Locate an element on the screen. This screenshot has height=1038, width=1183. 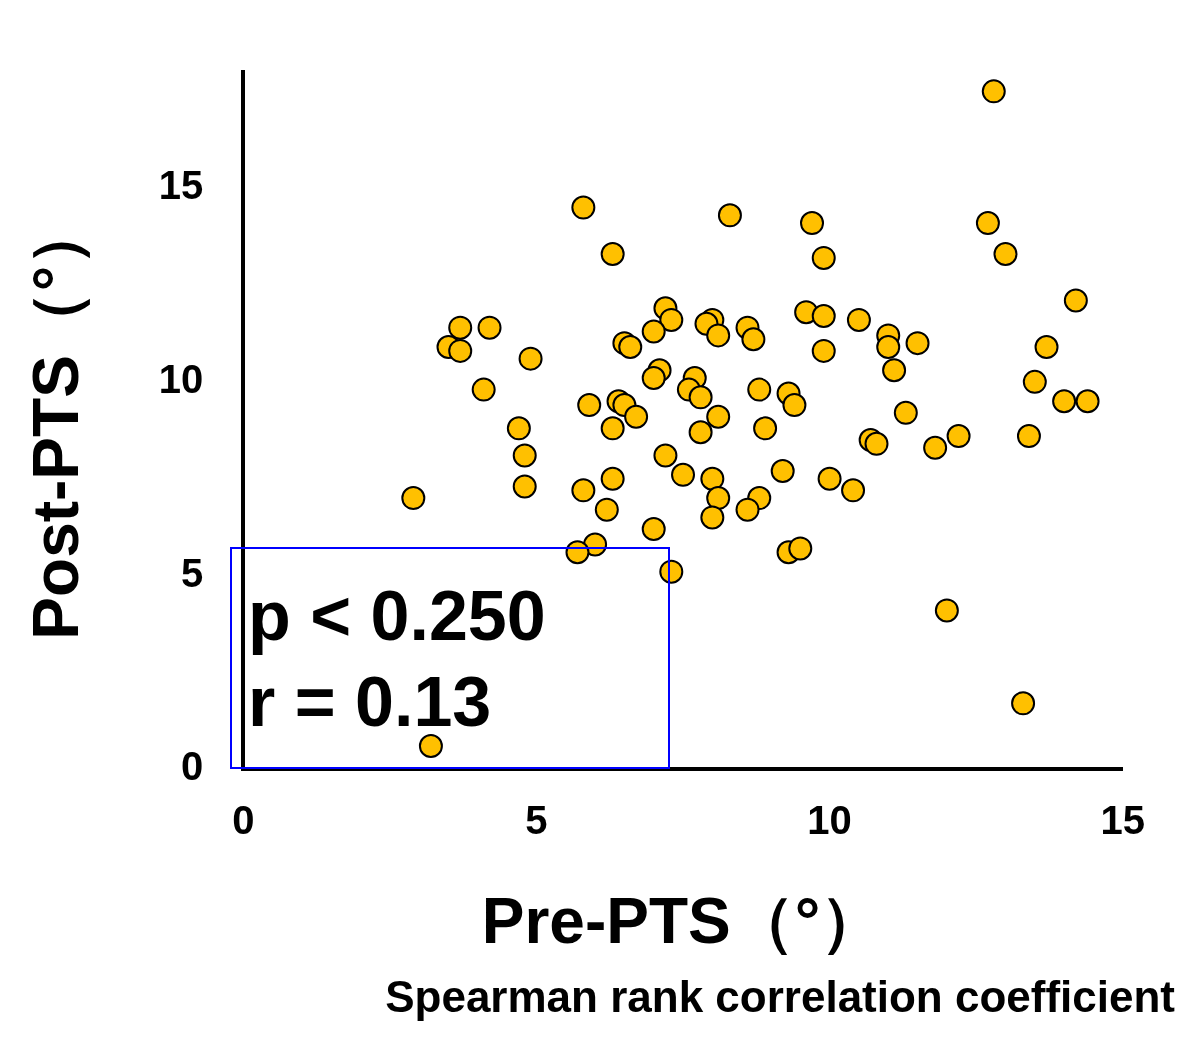
x-tick-label: 0 is located at coordinates (243, 820).